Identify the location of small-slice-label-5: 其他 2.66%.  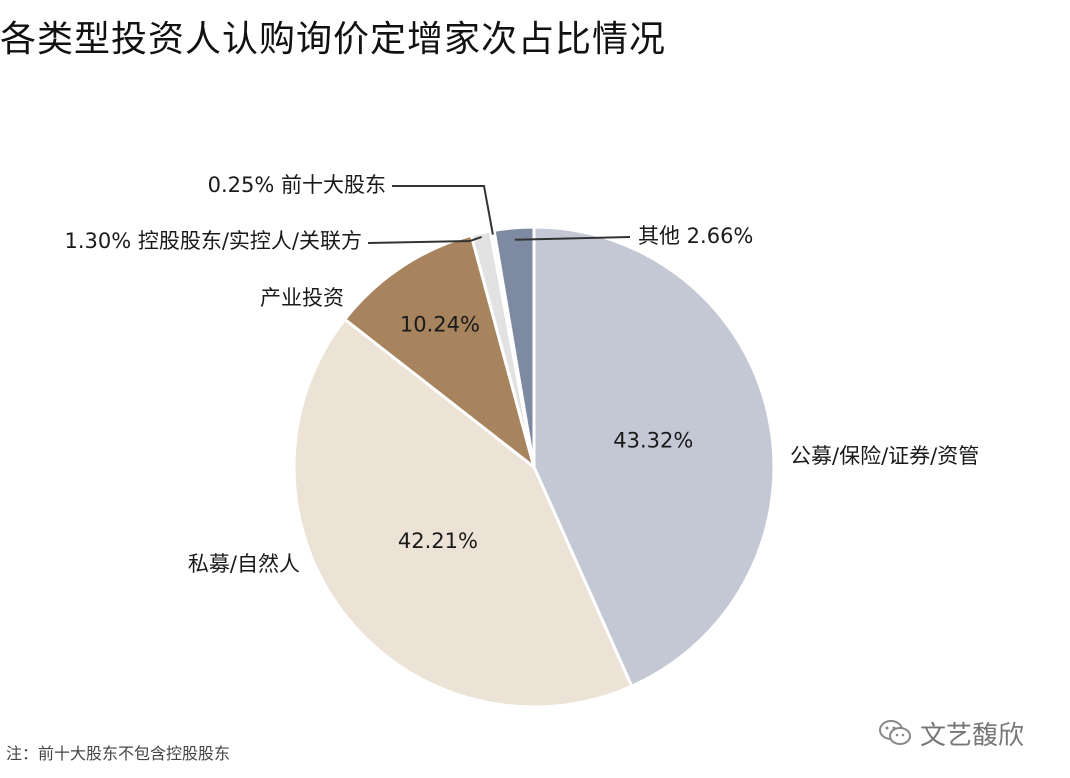
(695, 236).